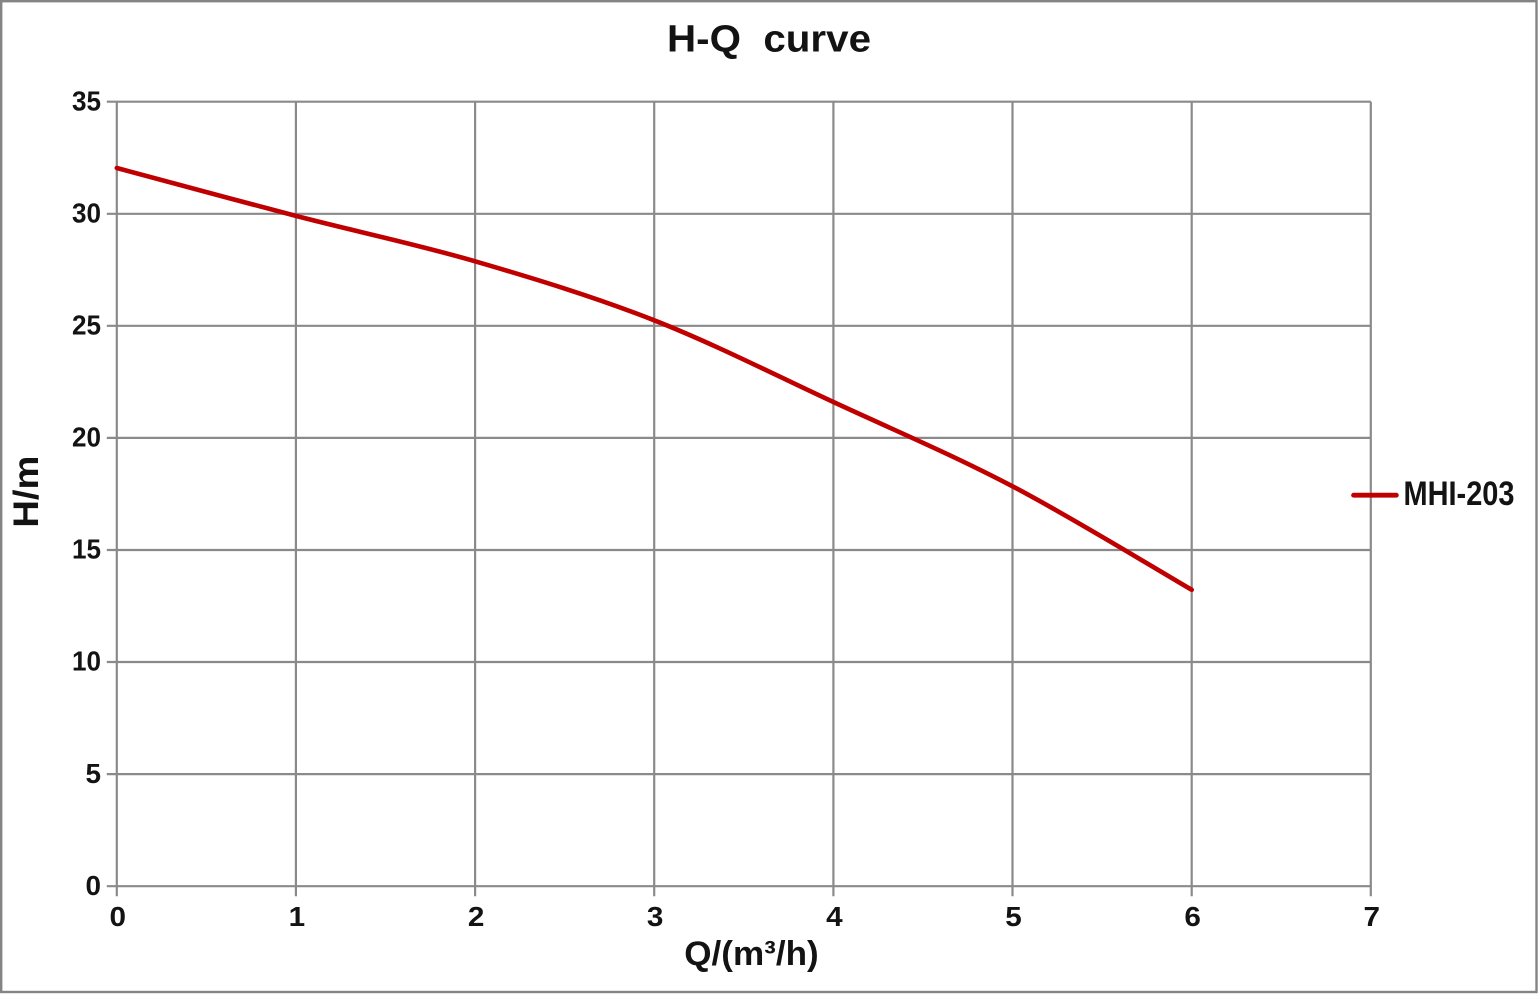 The width and height of the screenshot is (1538, 994). I want to click on svg-text: 2, so click(476, 916).